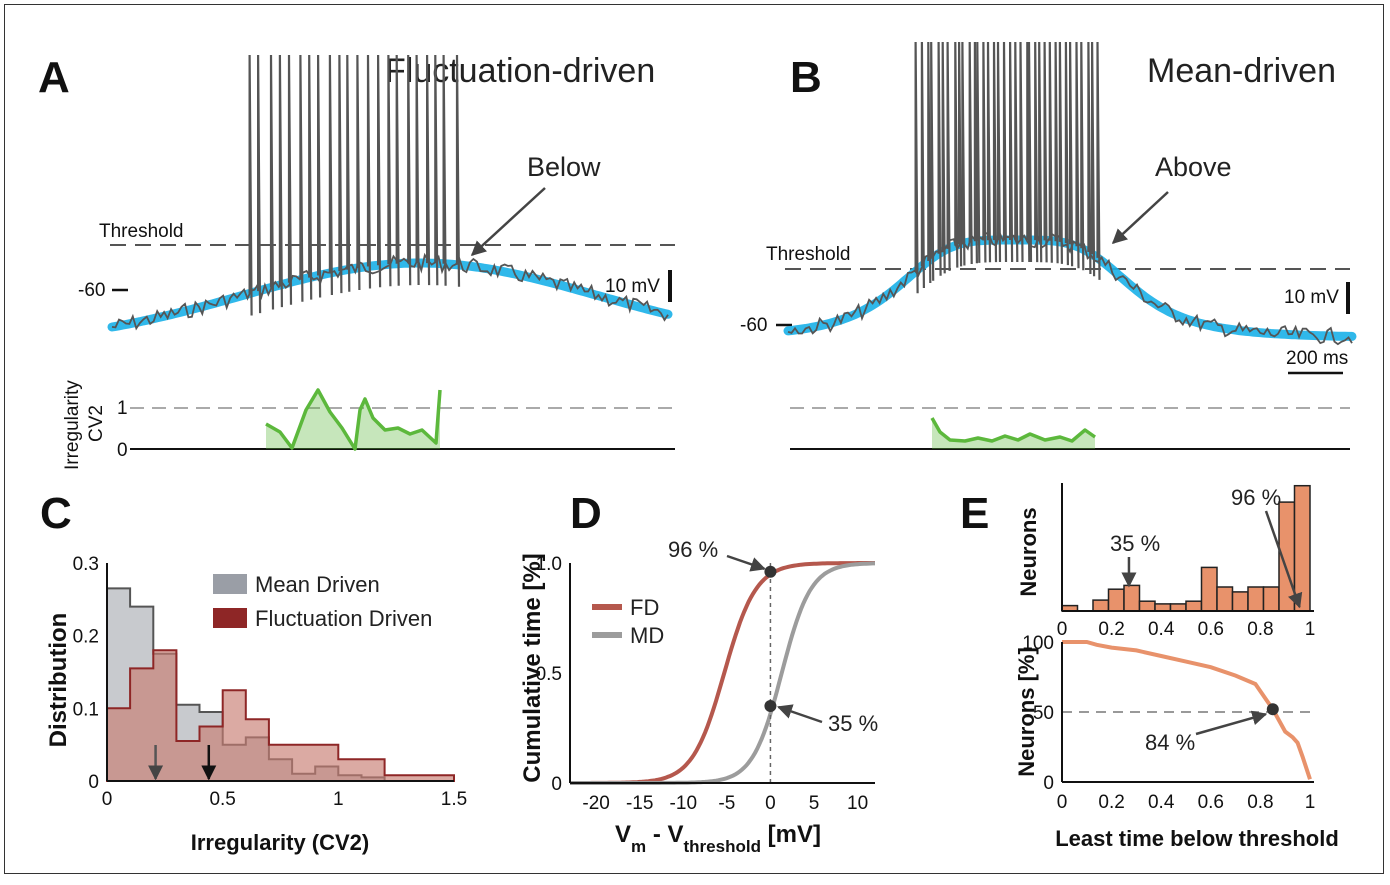 This screenshot has height=885, width=1390. I want to click on x-tick-label-e-bottom: 0.8, so click(1260, 802).